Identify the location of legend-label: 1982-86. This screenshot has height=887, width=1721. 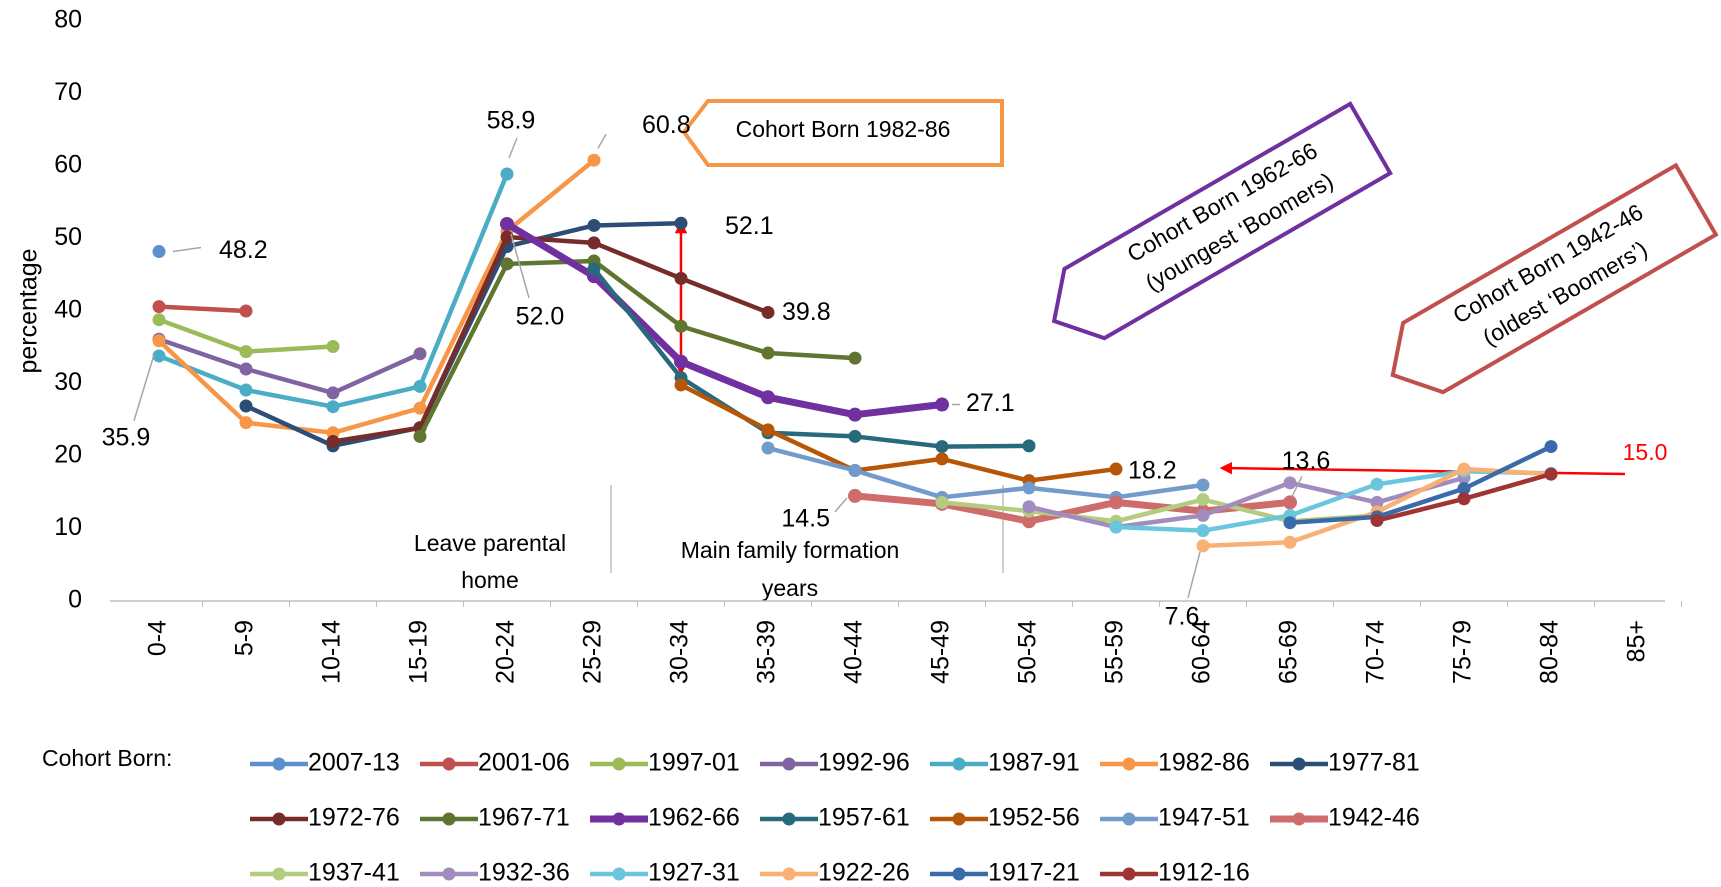
(1204, 763).